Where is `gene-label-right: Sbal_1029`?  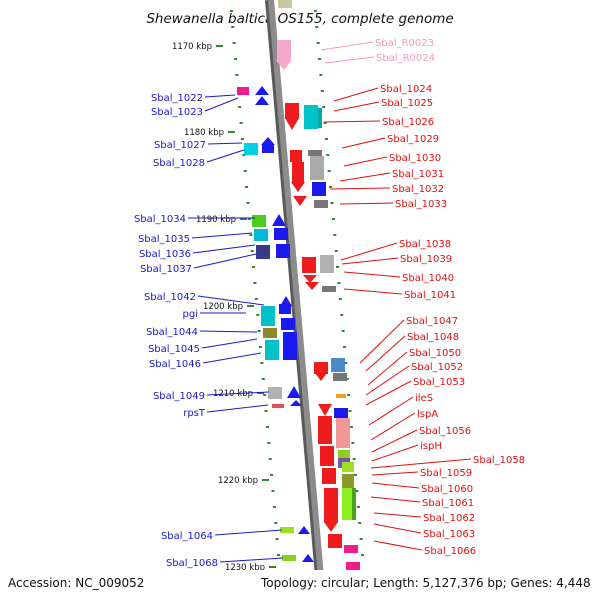 gene-label-right: Sbal_1029 is located at coordinates (413, 139).